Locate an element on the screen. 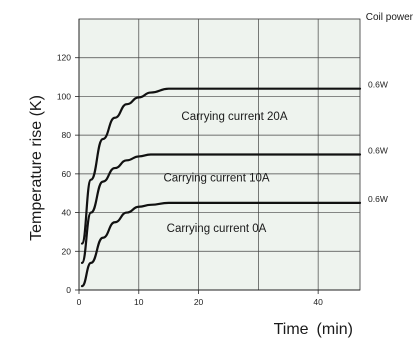  series-label-0: Carrying current 20A is located at coordinates (234, 117).